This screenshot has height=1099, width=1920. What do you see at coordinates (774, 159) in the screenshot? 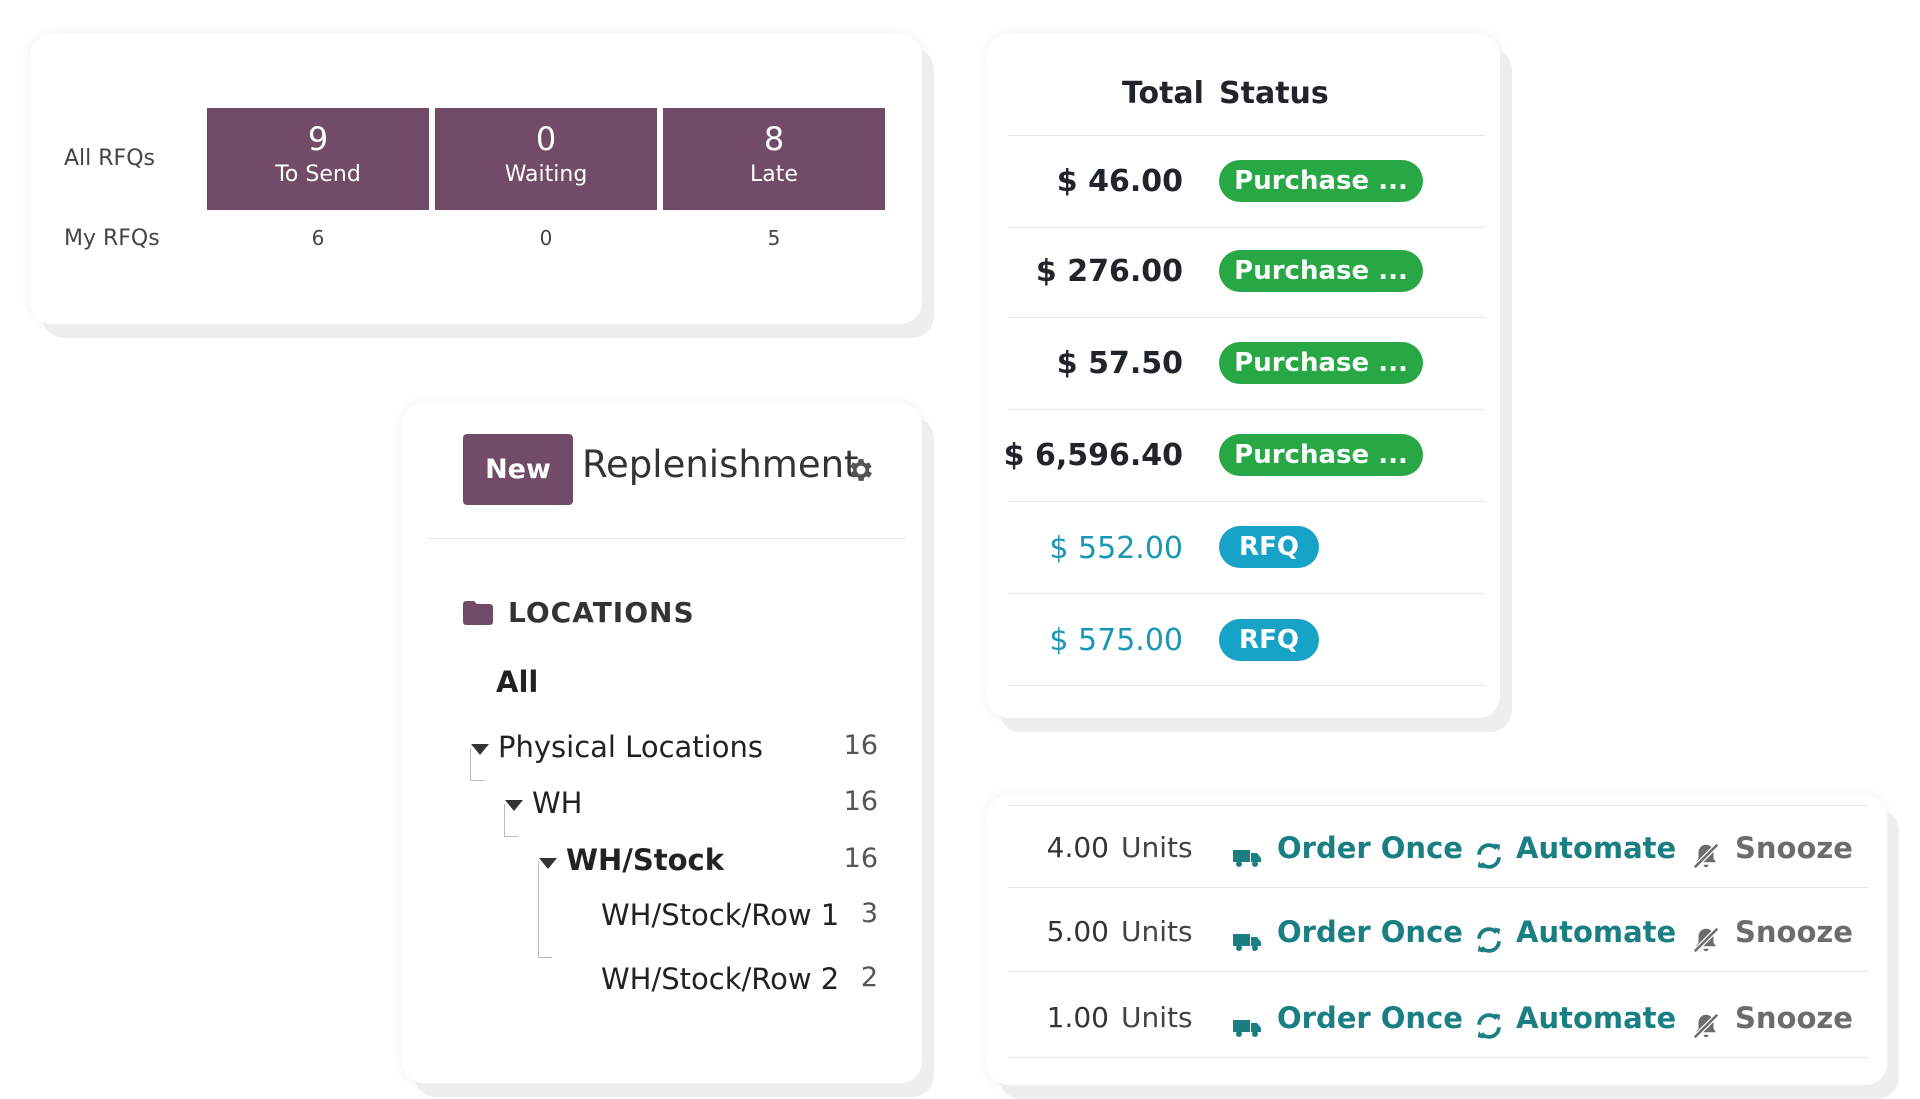
I see `rfq-late-tile: 8 Late` at bounding box center [774, 159].